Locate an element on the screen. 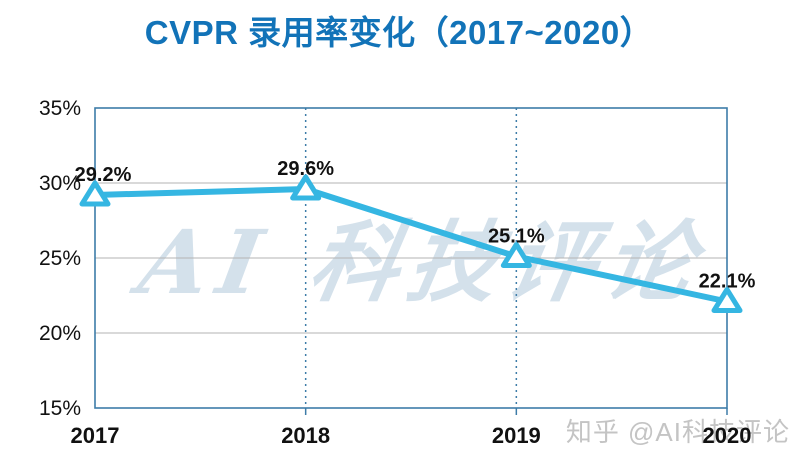 The image size is (798, 459). y-tick-label: 25% is located at coordinates (60, 258).